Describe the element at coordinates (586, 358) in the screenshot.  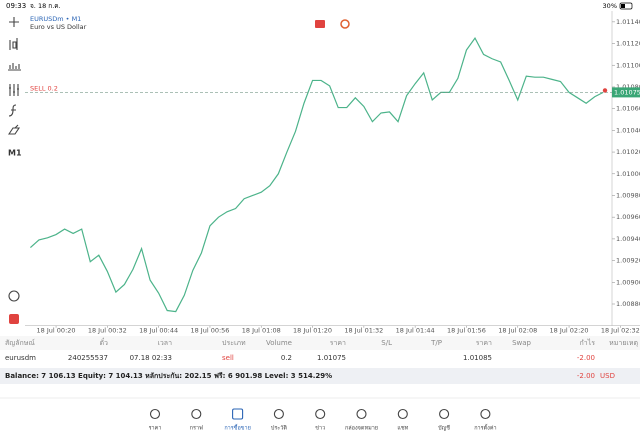
I see `cell: -2.00` at that location.